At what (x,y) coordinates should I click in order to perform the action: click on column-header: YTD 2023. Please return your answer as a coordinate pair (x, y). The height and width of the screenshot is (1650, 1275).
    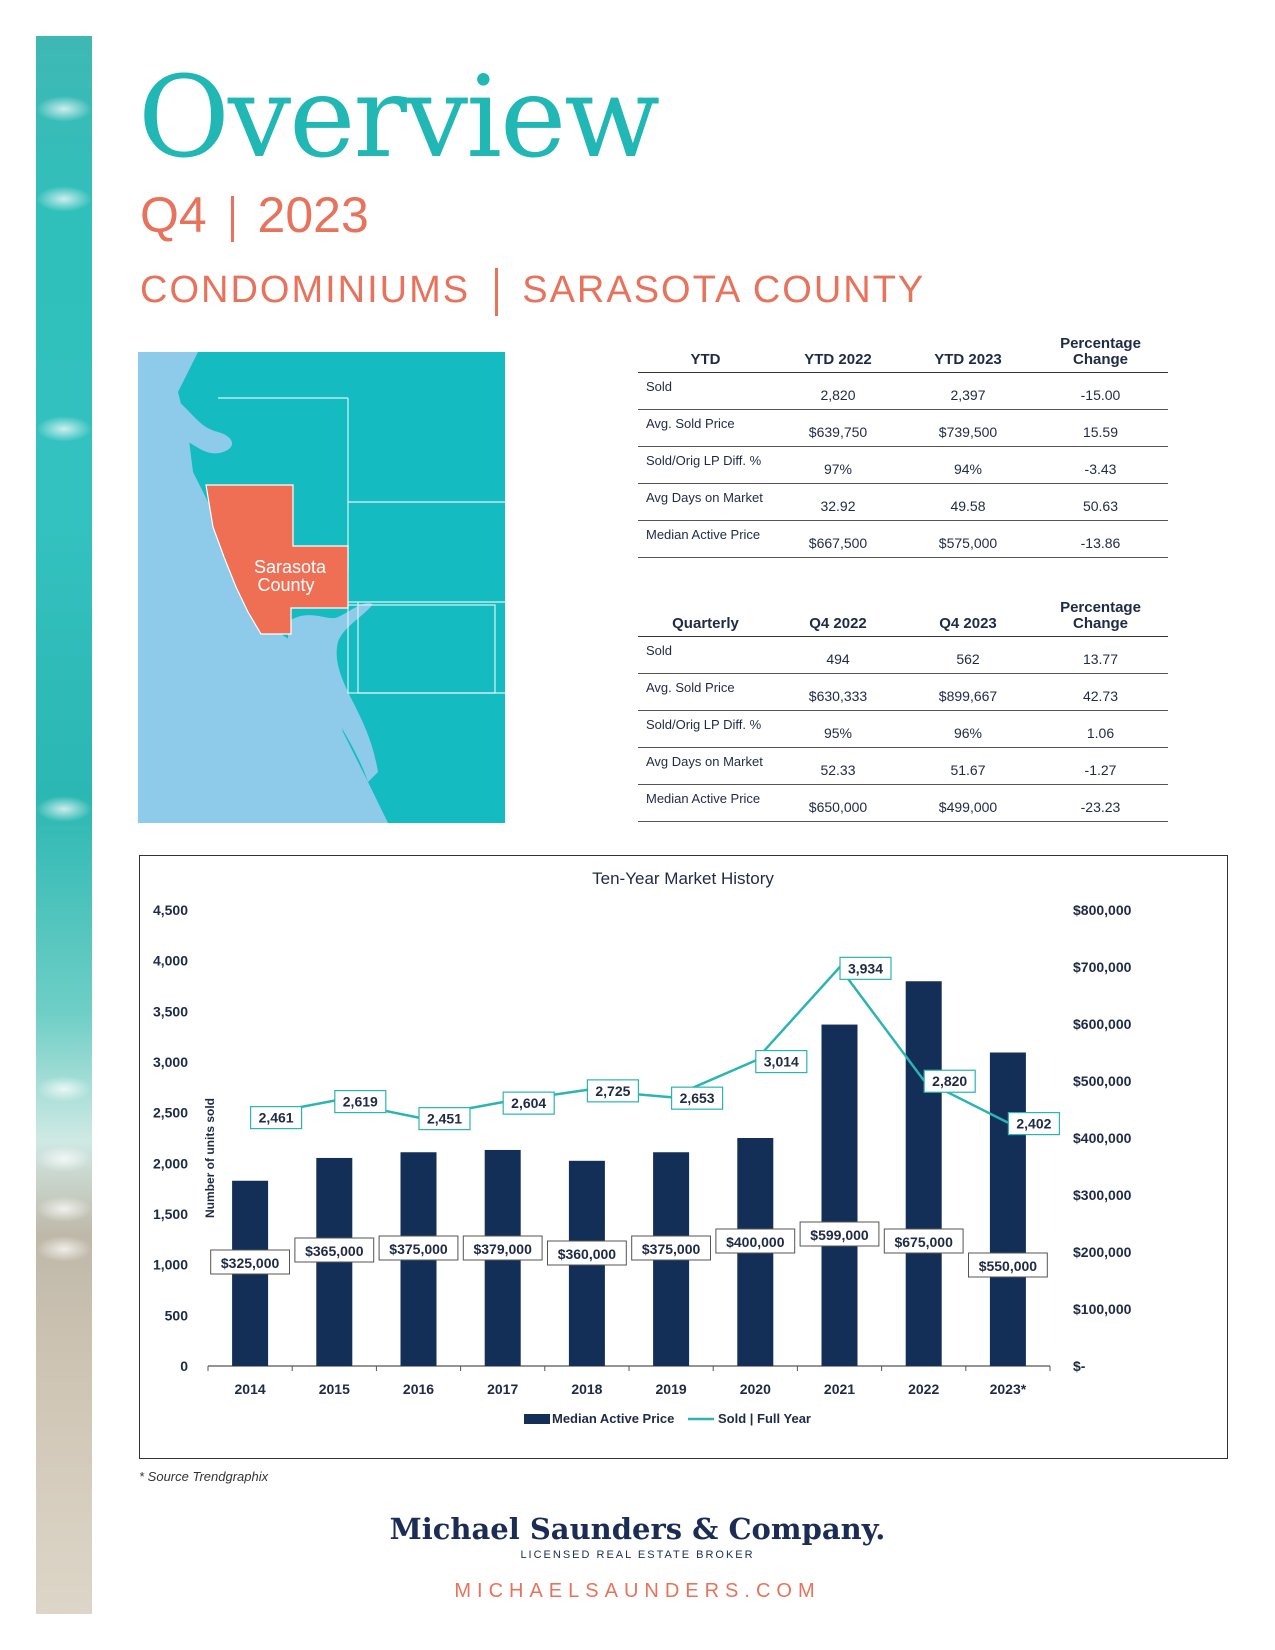
    Looking at the image, I should click on (968, 354).